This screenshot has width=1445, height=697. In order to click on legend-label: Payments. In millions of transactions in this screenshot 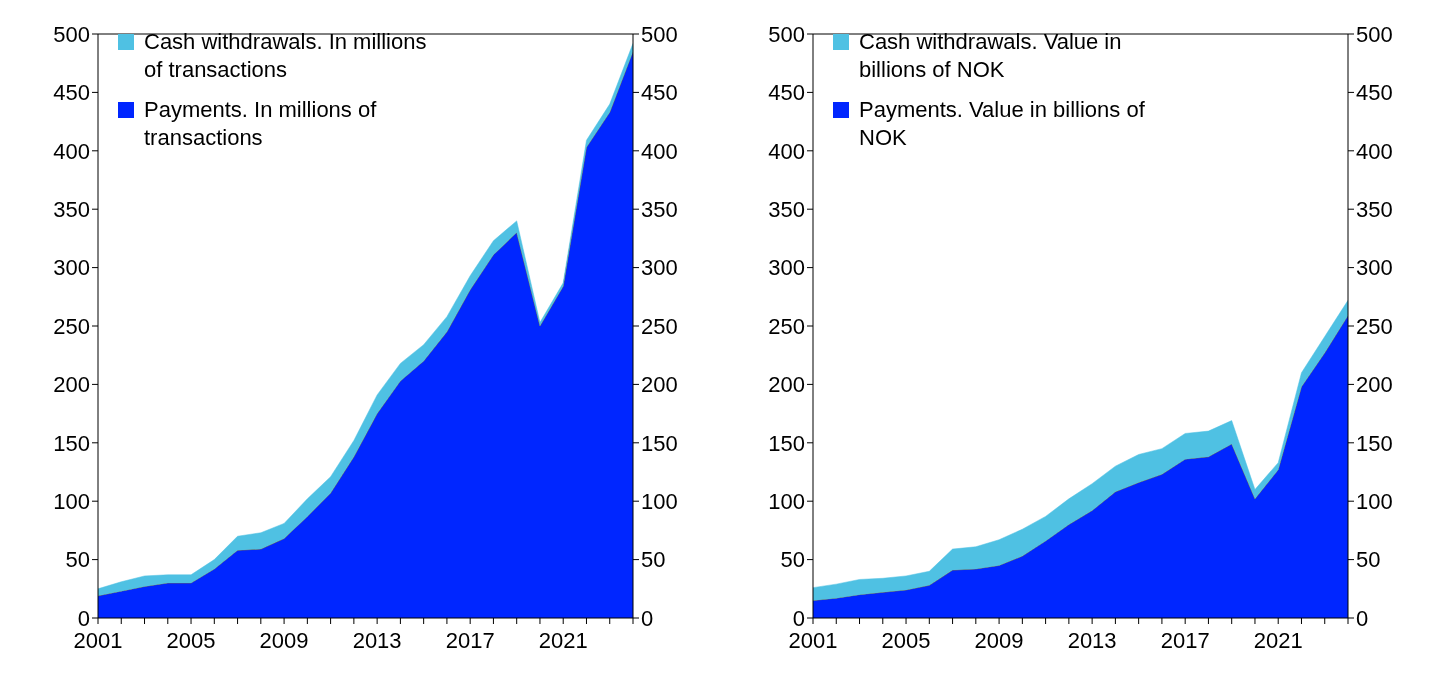, I will do `click(261, 124)`.